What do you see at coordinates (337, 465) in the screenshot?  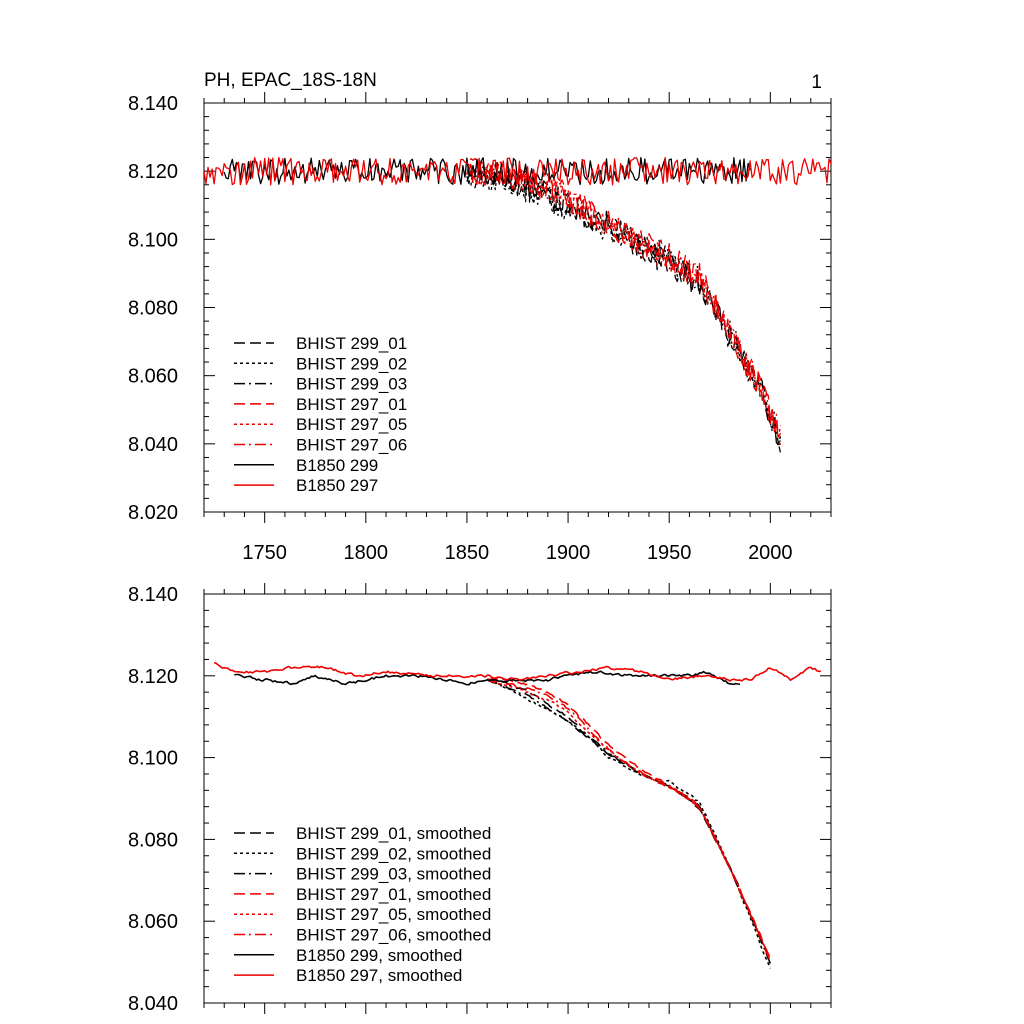 I see `legend-label: B1850 299` at bounding box center [337, 465].